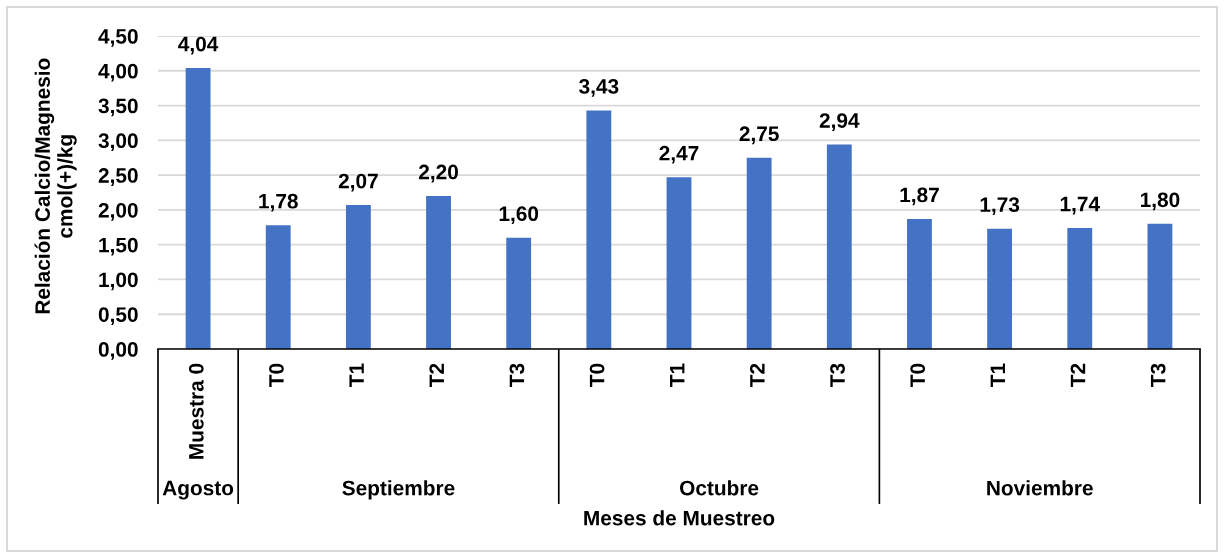 The image size is (1225, 558). Describe the element at coordinates (519, 215) in the screenshot. I see `data-label: 1,60` at that location.